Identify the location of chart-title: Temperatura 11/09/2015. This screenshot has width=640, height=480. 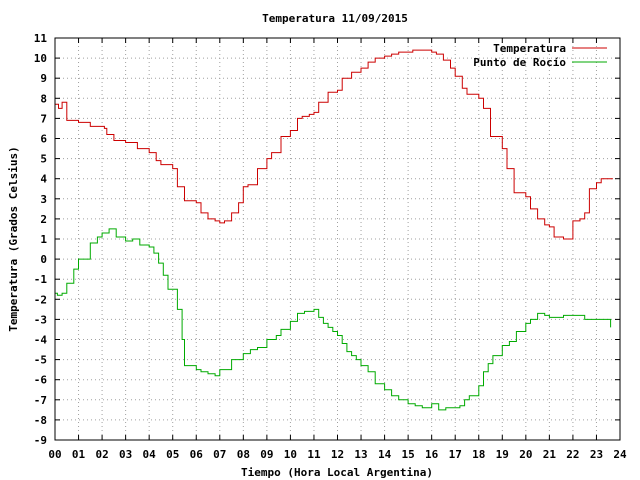
(335, 18).